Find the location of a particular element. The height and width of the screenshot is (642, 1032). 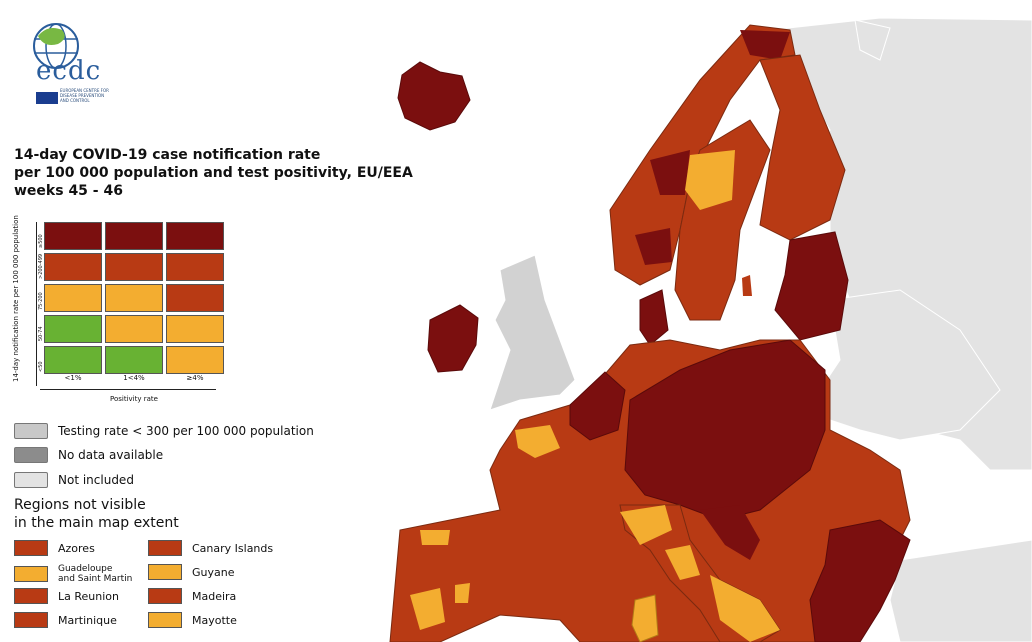

swatch-testing is located at coordinates (31, 431).